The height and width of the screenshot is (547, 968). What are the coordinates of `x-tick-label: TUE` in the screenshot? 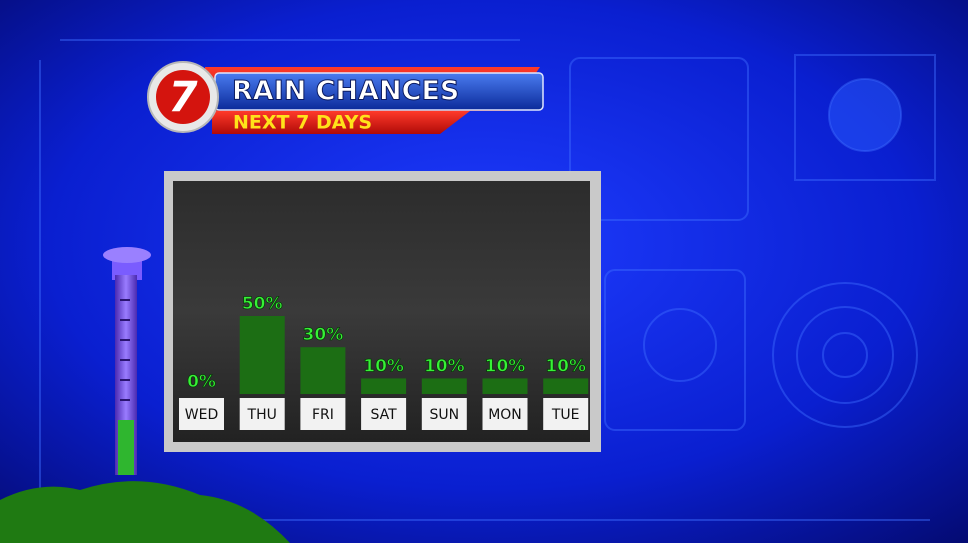 It's located at (565, 415).